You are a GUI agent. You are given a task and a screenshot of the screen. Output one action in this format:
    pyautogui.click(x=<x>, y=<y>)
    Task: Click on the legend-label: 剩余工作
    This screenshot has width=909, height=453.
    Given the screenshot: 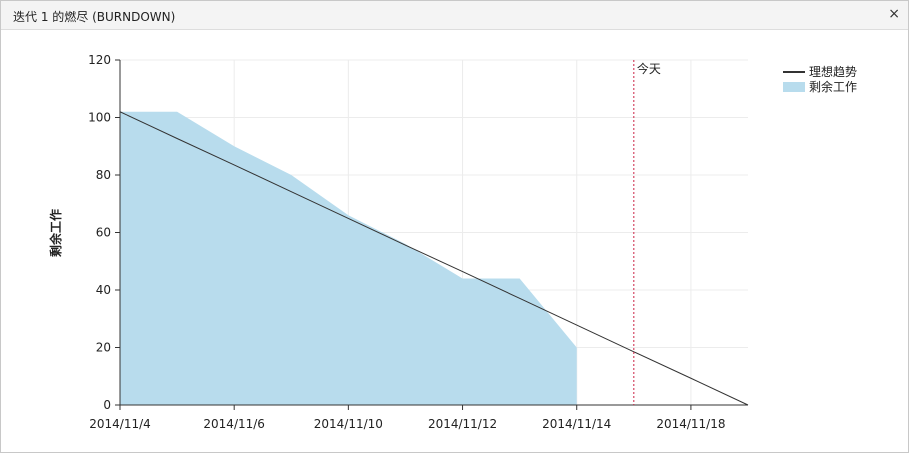 What is the action you would take?
    pyautogui.click(x=833, y=86)
    